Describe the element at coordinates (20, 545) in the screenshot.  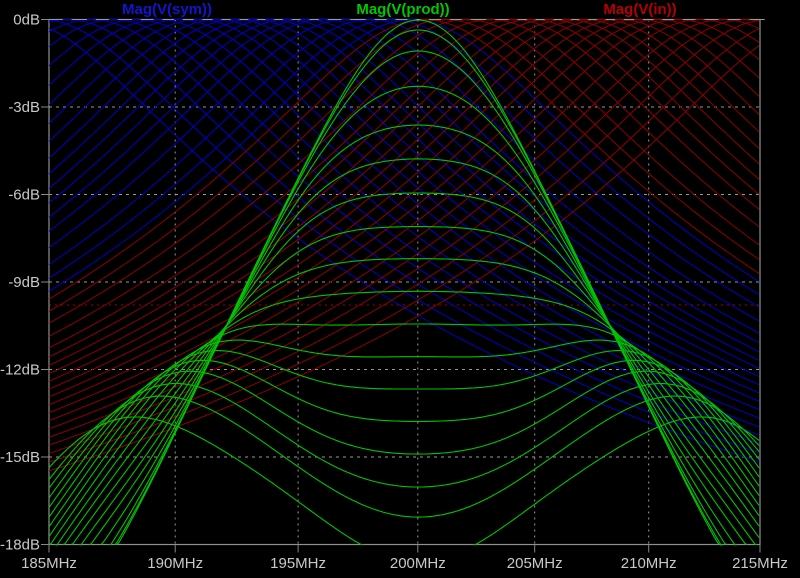
I see `svg-text: -18dB` at that location.